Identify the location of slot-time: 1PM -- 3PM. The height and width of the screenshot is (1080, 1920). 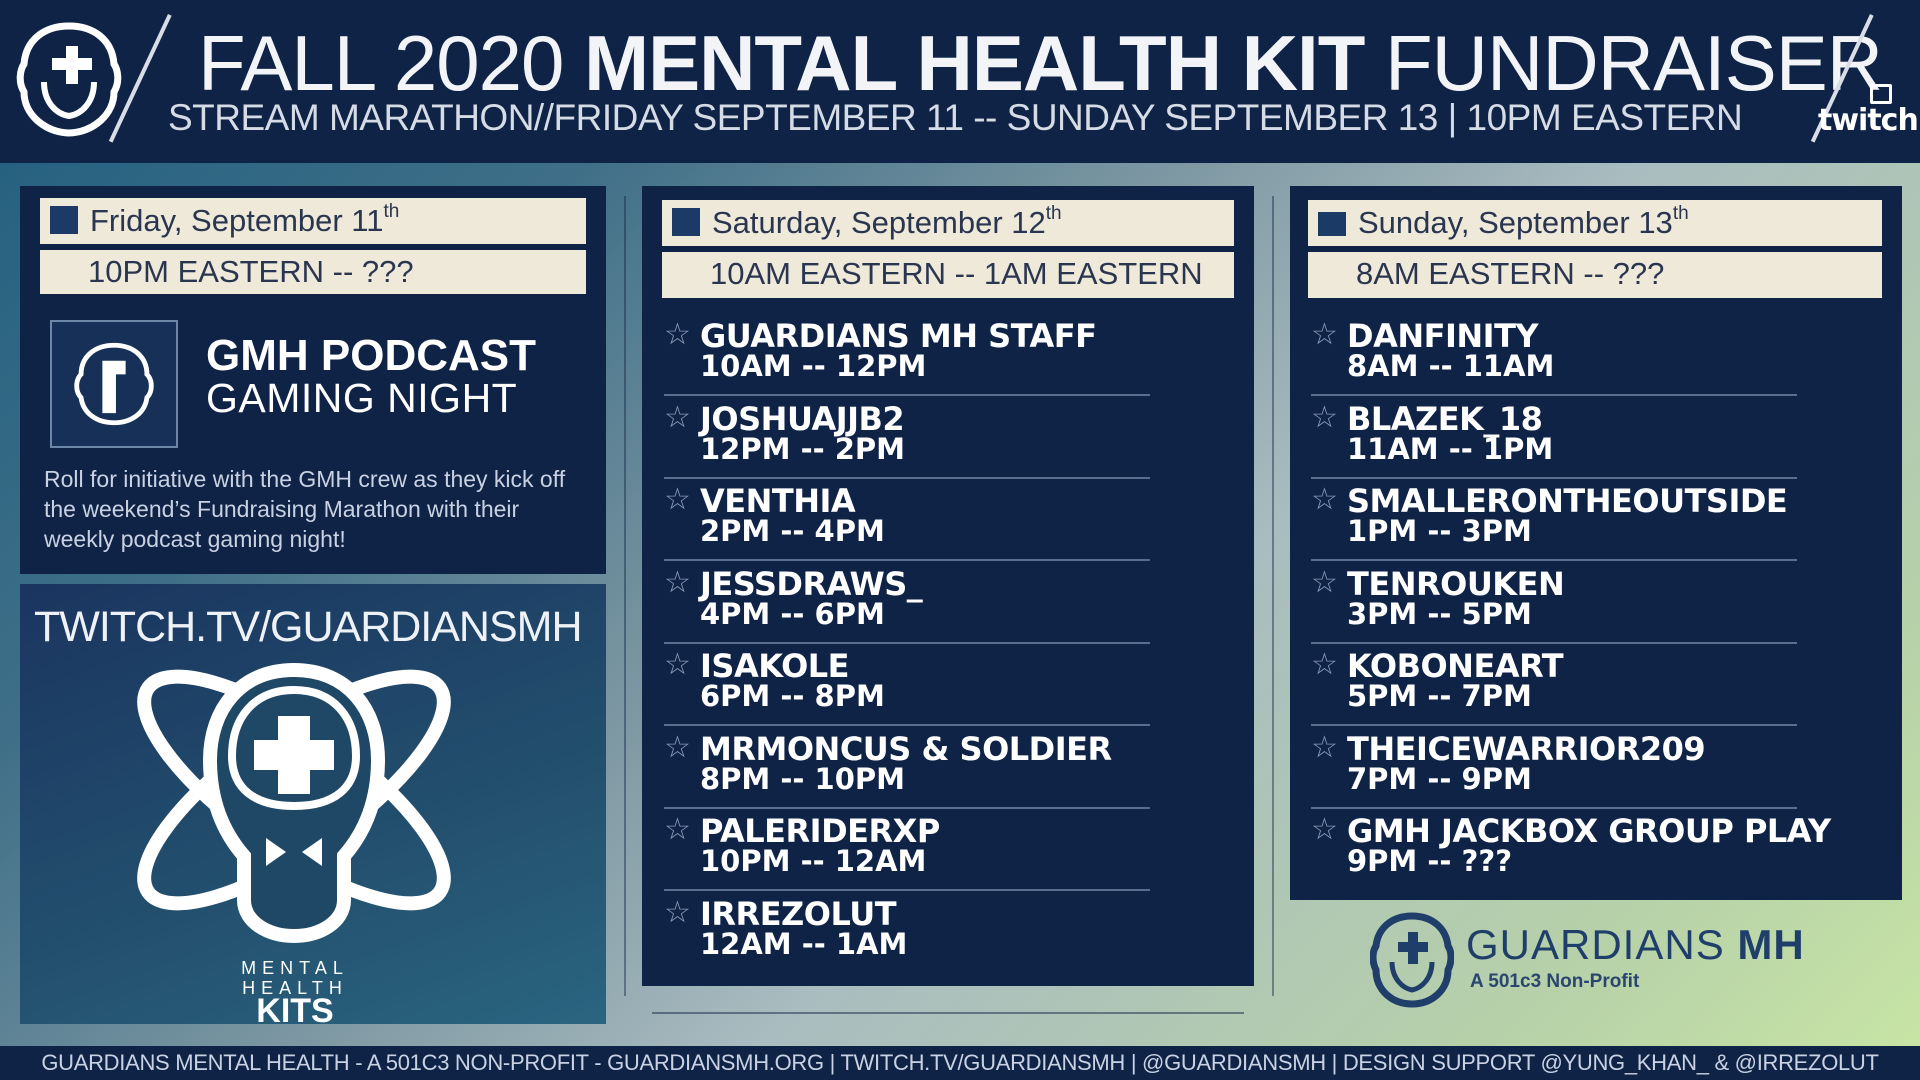
(1439, 531).